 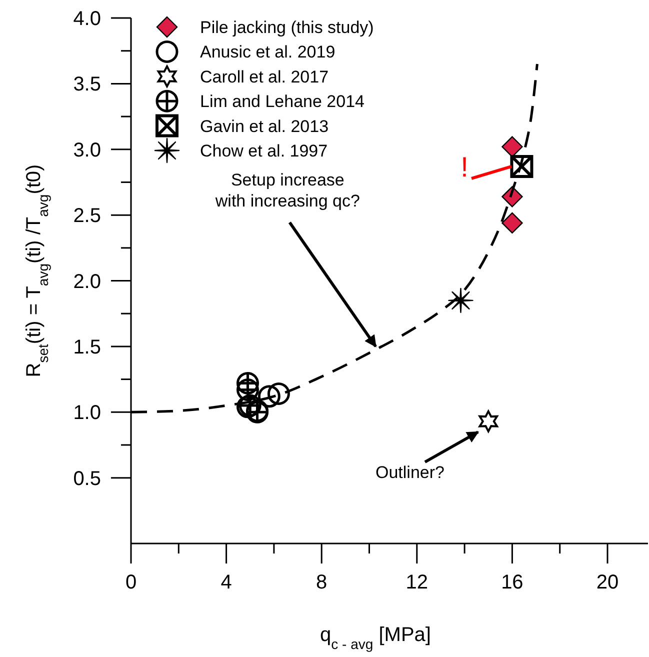 What do you see at coordinates (464, 166) in the screenshot?
I see `annotation: !` at bounding box center [464, 166].